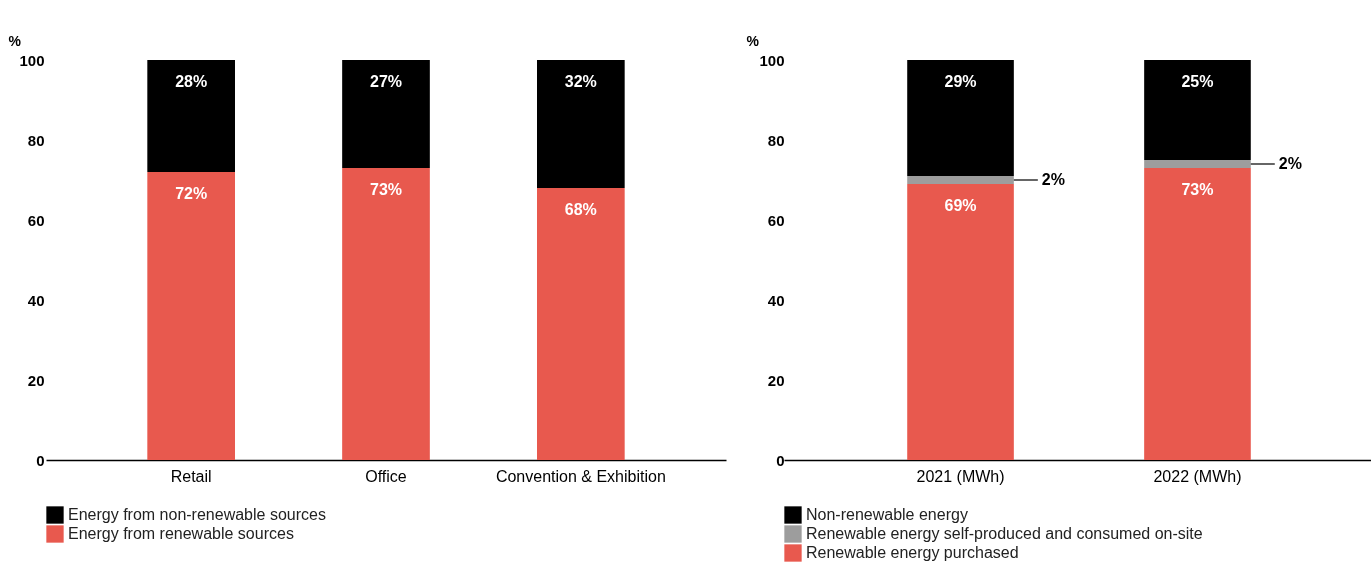 The height and width of the screenshot is (575, 1371). Describe the element at coordinates (181, 533) in the screenshot. I see `legend-label: Energy from renewable sources` at that location.